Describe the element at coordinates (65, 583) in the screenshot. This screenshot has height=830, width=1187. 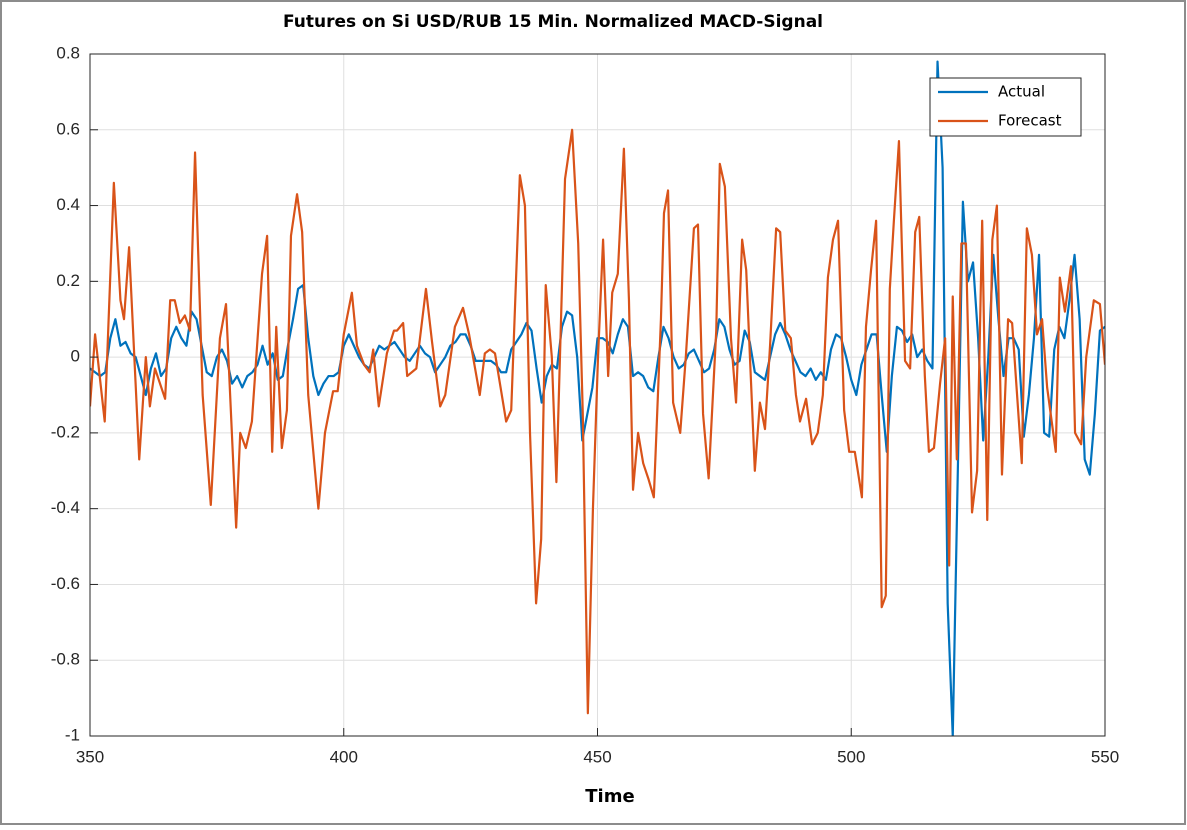
I see `y-tick-label: -0.6` at that location.